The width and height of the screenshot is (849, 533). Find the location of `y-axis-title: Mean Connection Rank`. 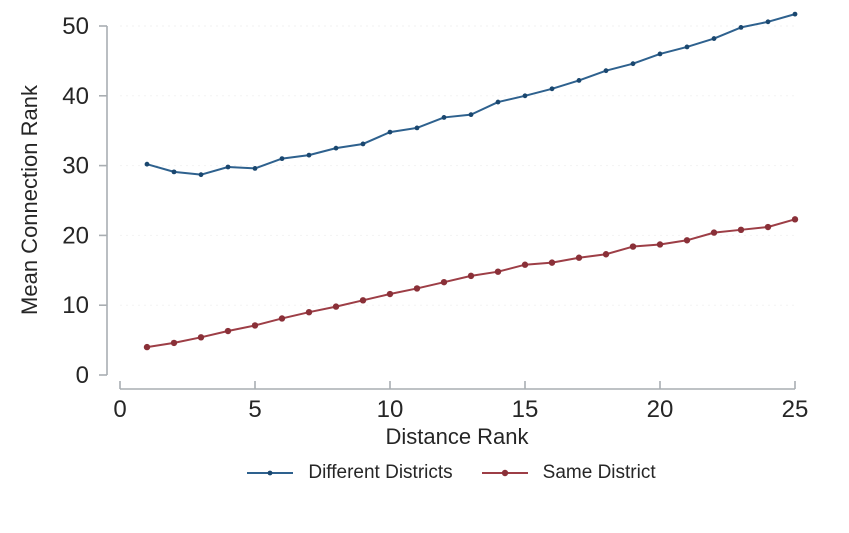

y-axis-title: Mean Connection Rank is located at coordinates (29, 200).